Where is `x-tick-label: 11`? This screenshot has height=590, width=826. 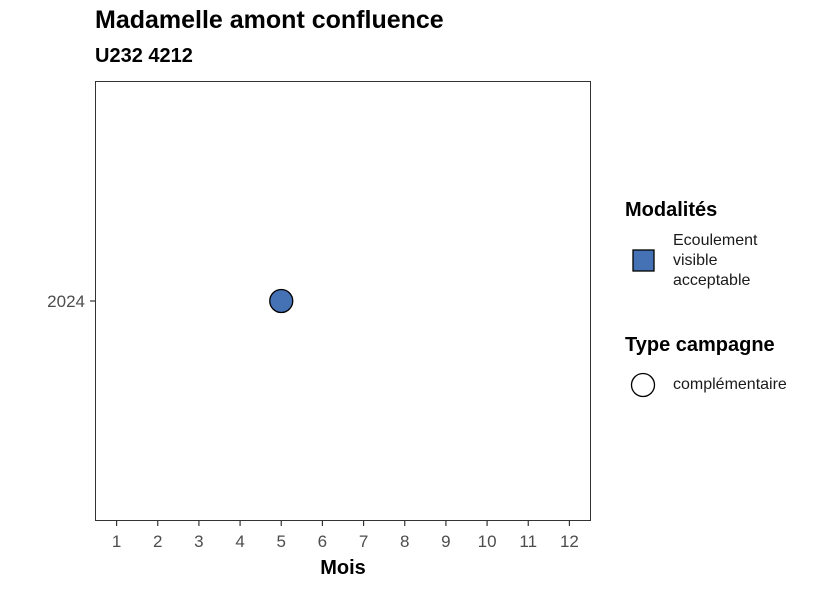
x-tick-label: 11 is located at coordinates (528, 541).